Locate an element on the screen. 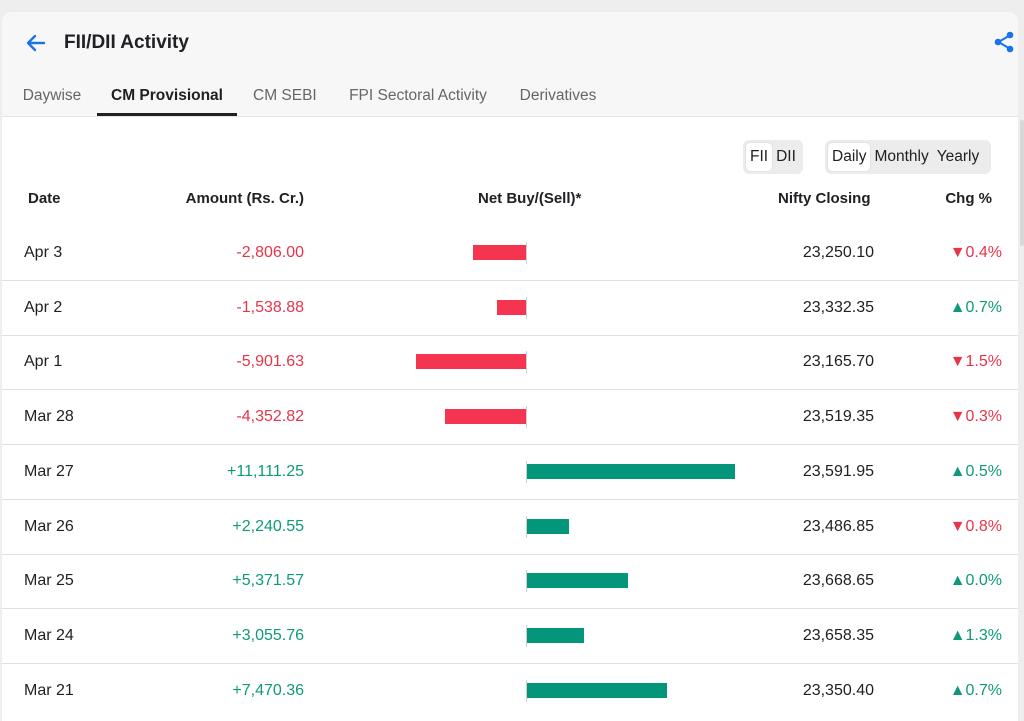  tab-cm-sebi: CM SEBI is located at coordinates (285, 95).